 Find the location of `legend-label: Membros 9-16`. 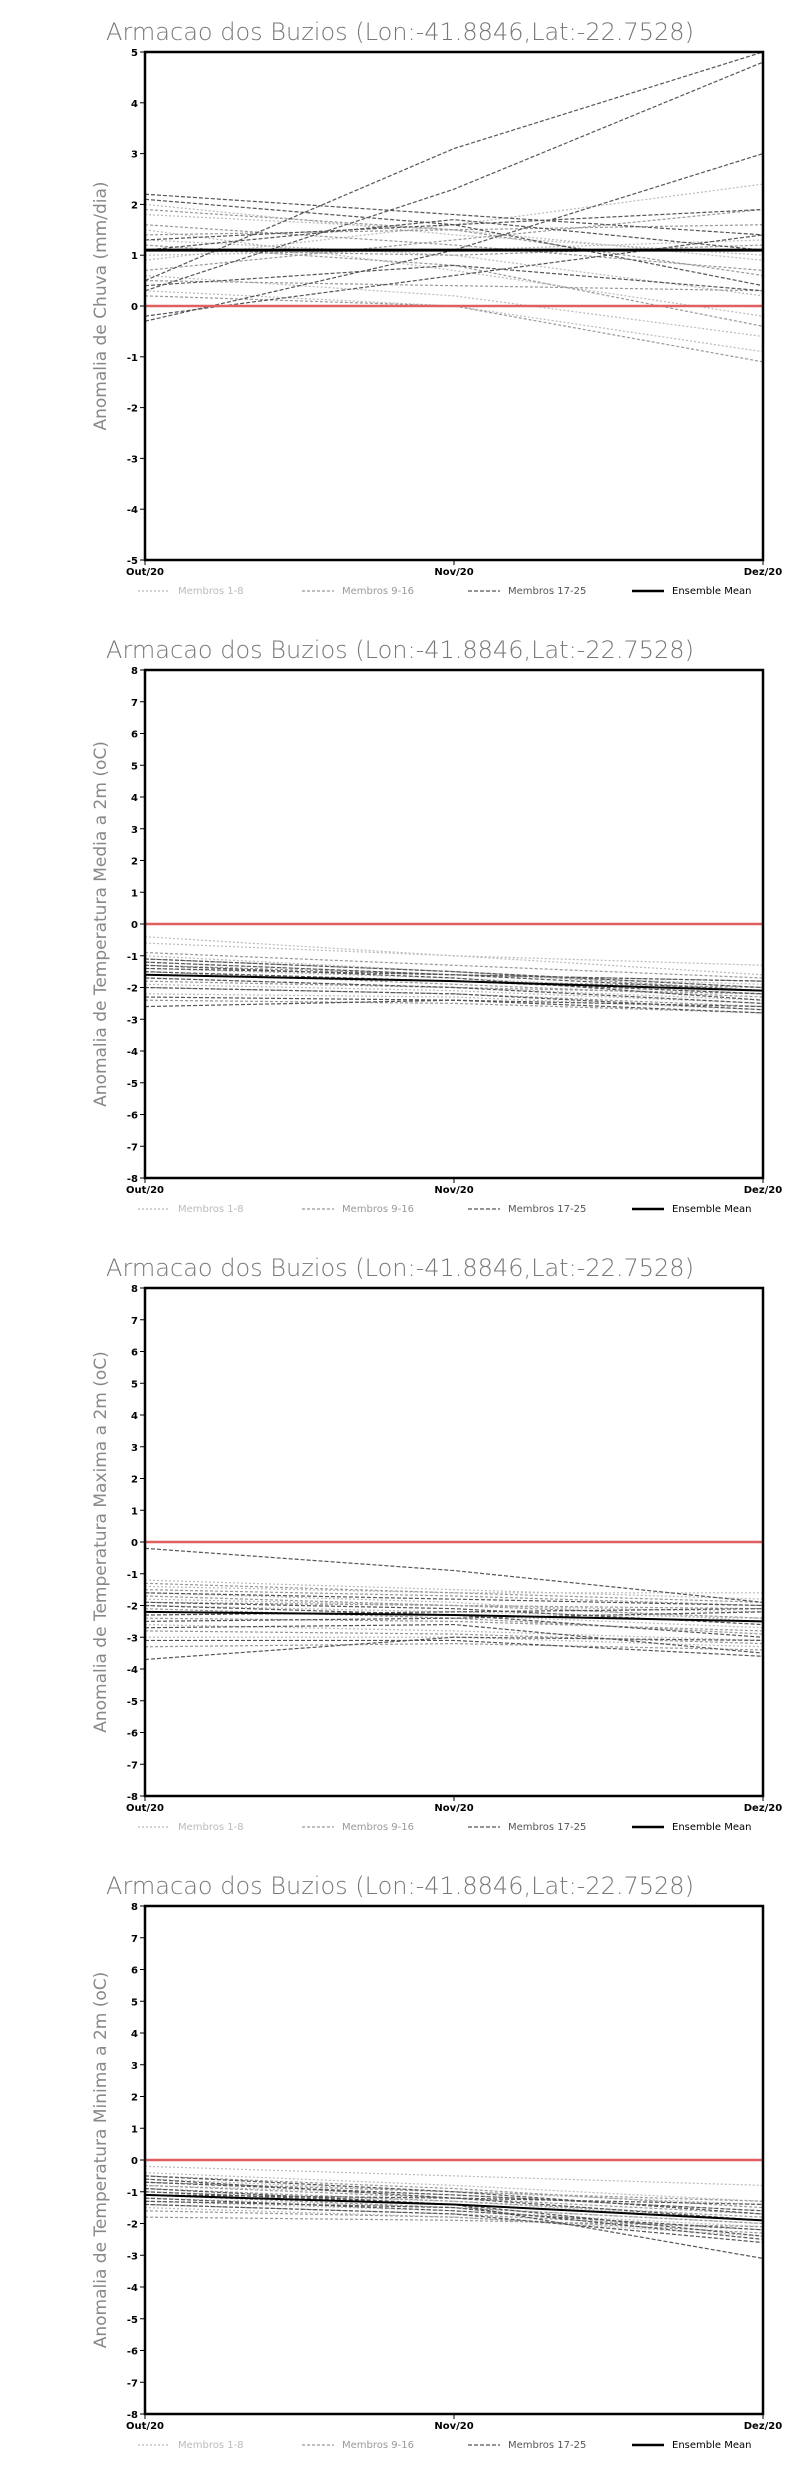

legend-label: Membros 9-16 is located at coordinates (378, 2445).